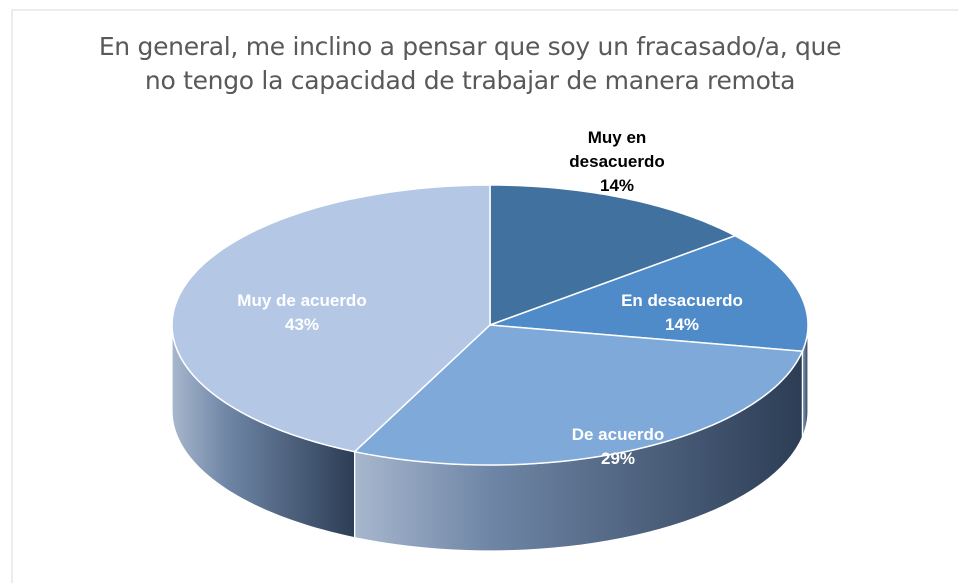 This screenshot has height=583, width=958. I want to click on data-label: En desacuerdo 14%, so click(682, 313).